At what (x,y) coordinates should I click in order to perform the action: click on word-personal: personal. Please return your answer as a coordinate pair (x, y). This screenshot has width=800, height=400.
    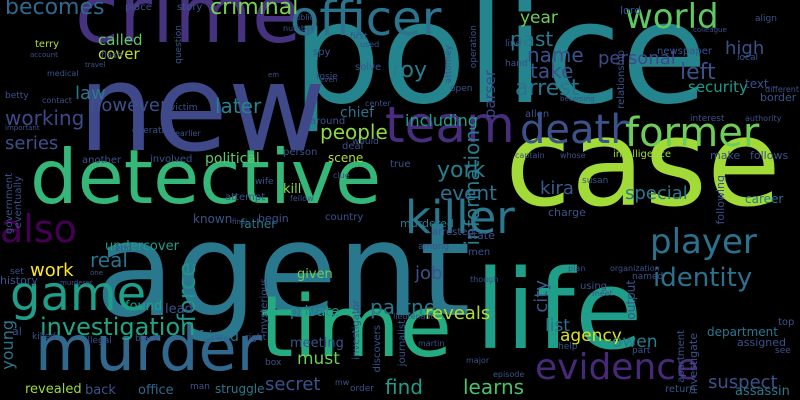
    Looking at the image, I should click on (637, 58).